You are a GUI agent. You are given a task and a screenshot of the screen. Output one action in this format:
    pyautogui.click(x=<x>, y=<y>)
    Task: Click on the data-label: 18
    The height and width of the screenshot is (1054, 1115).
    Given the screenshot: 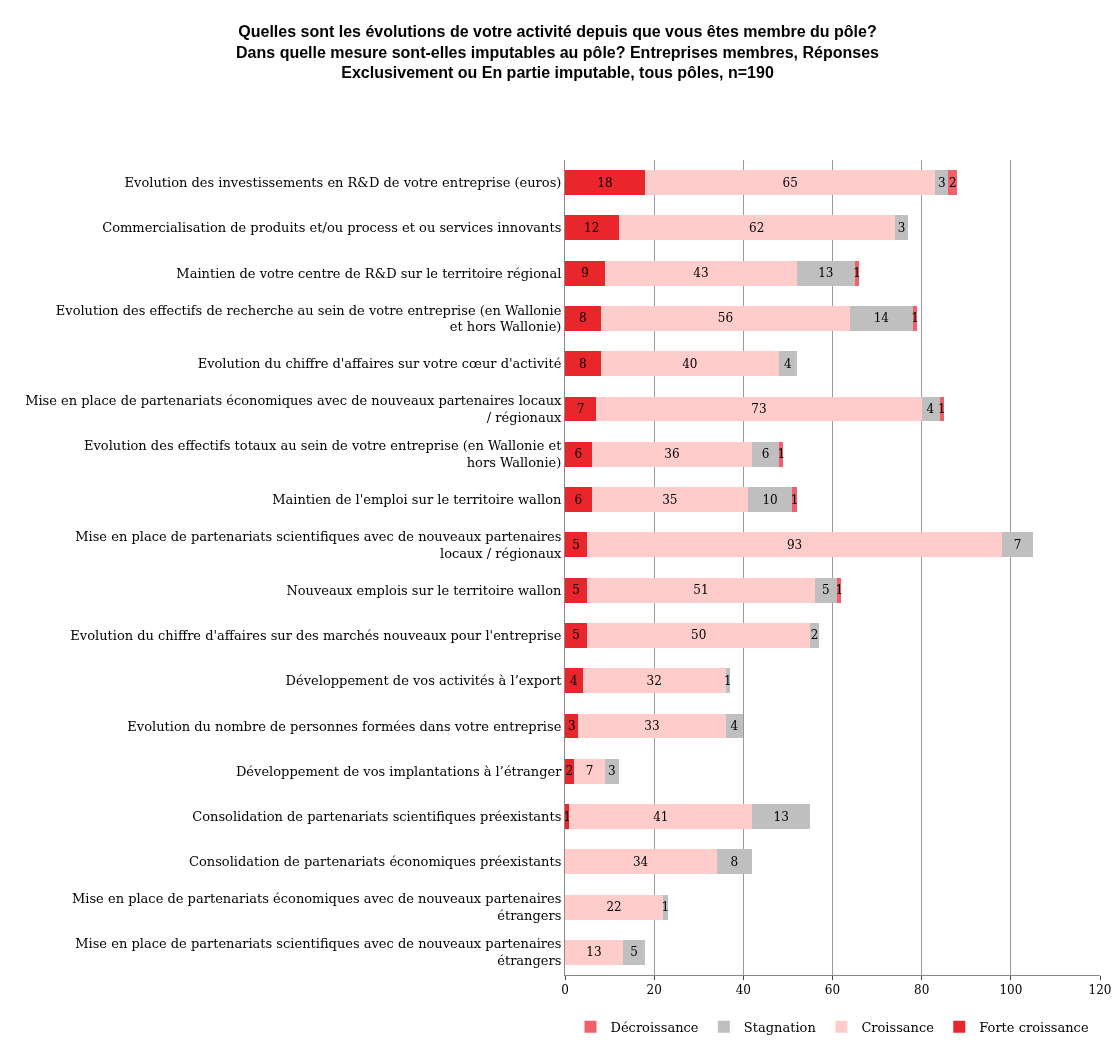 What is the action you would take?
    pyautogui.click(x=605, y=182)
    